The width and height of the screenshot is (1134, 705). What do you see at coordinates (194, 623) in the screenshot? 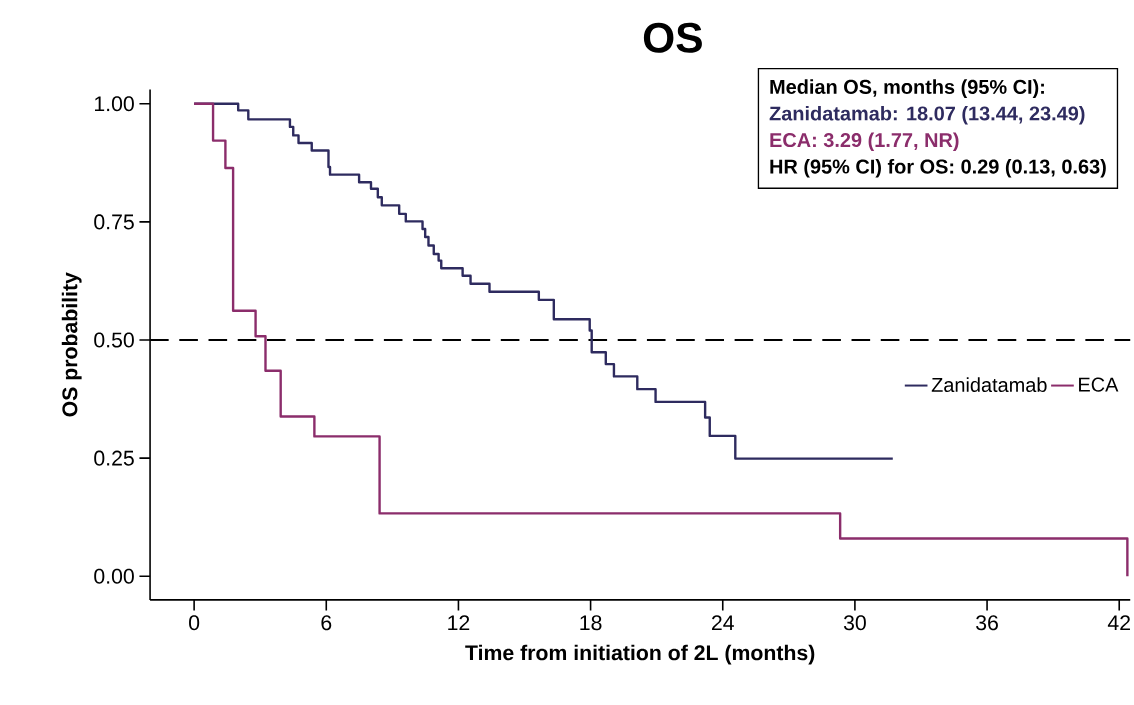
I see `x-tick-label: 0` at bounding box center [194, 623].